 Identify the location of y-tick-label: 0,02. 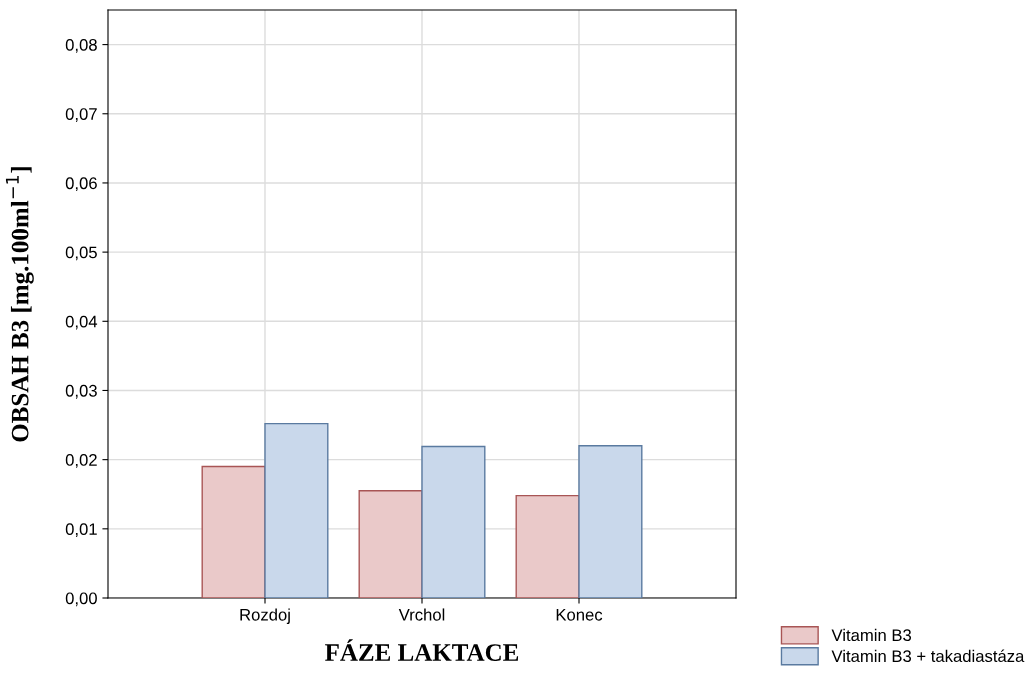
(81, 461).